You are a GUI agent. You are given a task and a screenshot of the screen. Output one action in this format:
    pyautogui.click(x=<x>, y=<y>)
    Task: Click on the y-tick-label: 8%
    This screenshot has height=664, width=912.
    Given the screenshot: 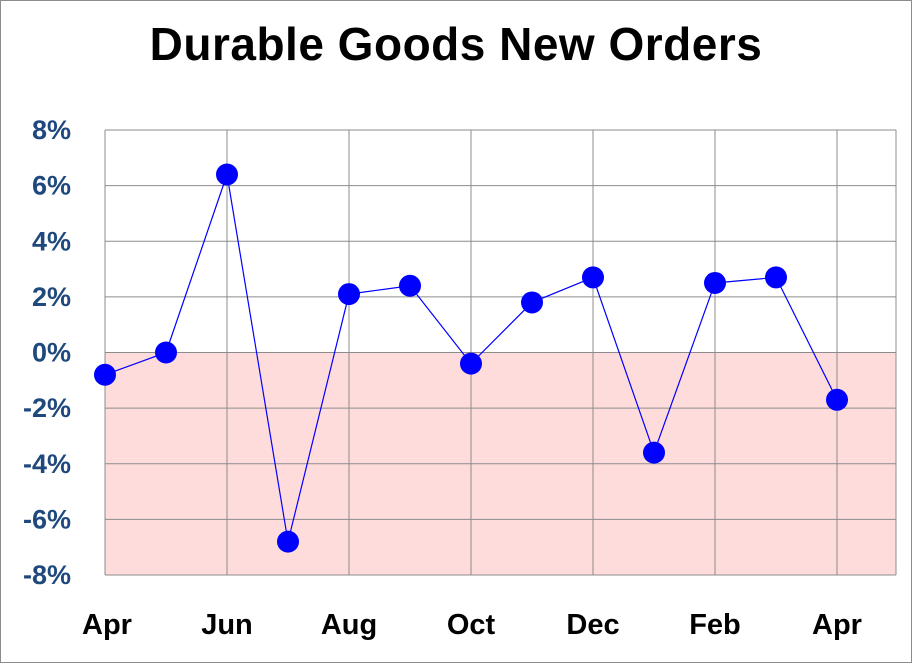 What is the action you would take?
    pyautogui.click(x=51, y=130)
    